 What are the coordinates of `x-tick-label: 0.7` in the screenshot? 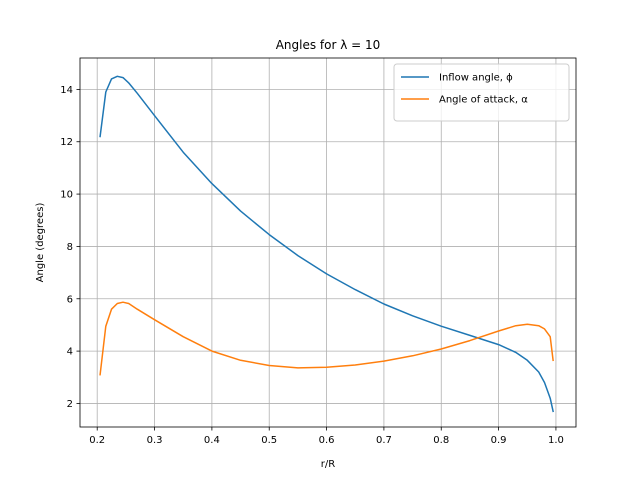 It's located at (384, 440).